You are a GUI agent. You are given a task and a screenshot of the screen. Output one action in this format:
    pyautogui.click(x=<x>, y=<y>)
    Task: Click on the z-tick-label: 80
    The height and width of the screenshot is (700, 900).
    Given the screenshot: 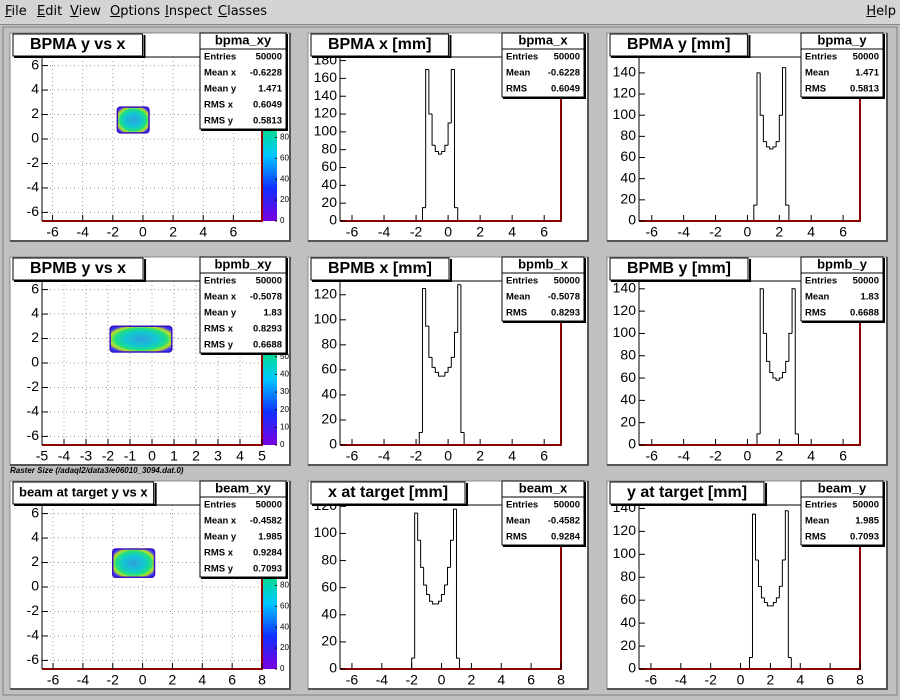 What is the action you would take?
    pyautogui.click(x=284, y=585)
    